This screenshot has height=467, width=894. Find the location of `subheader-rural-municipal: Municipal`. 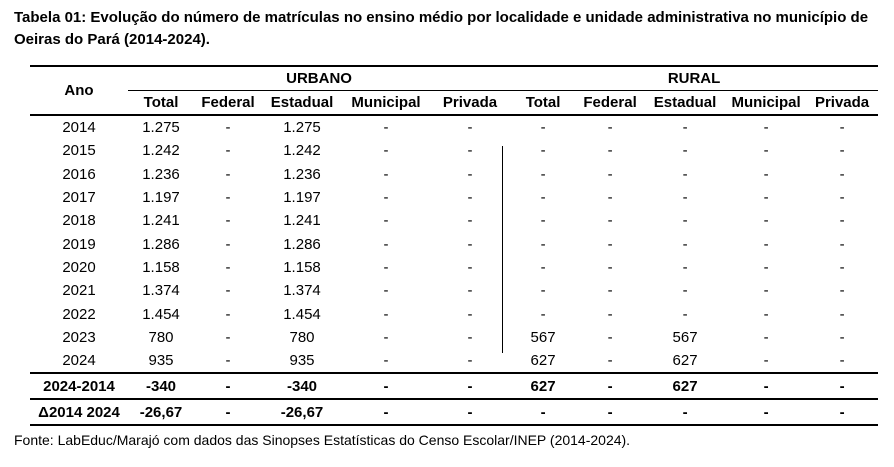

subheader-rural-municipal: Municipal is located at coordinates (766, 103).